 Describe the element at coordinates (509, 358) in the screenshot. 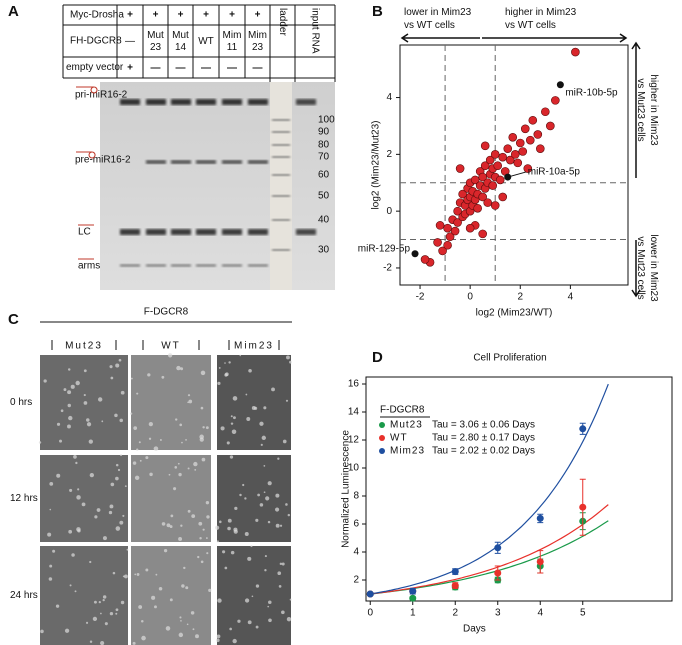

I see `chart-title: Cell Proliferation` at that location.